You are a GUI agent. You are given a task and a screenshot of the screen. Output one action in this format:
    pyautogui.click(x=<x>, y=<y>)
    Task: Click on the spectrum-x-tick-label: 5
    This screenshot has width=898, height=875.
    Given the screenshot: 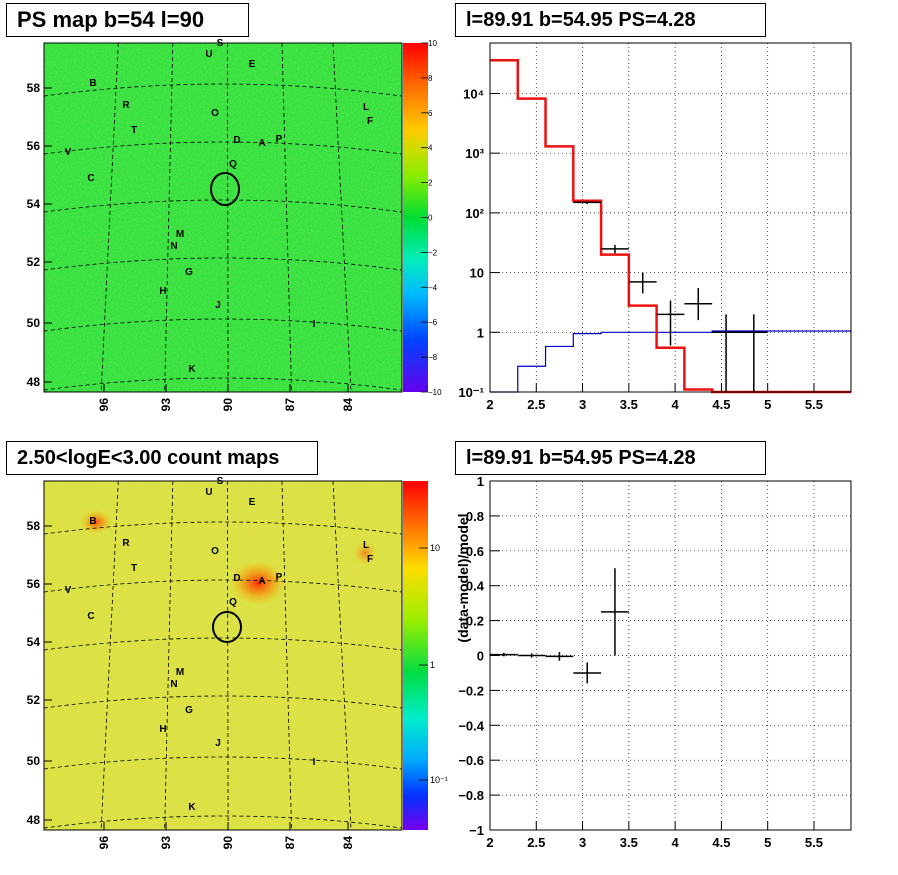 What is the action you would take?
    pyautogui.click(x=767, y=404)
    